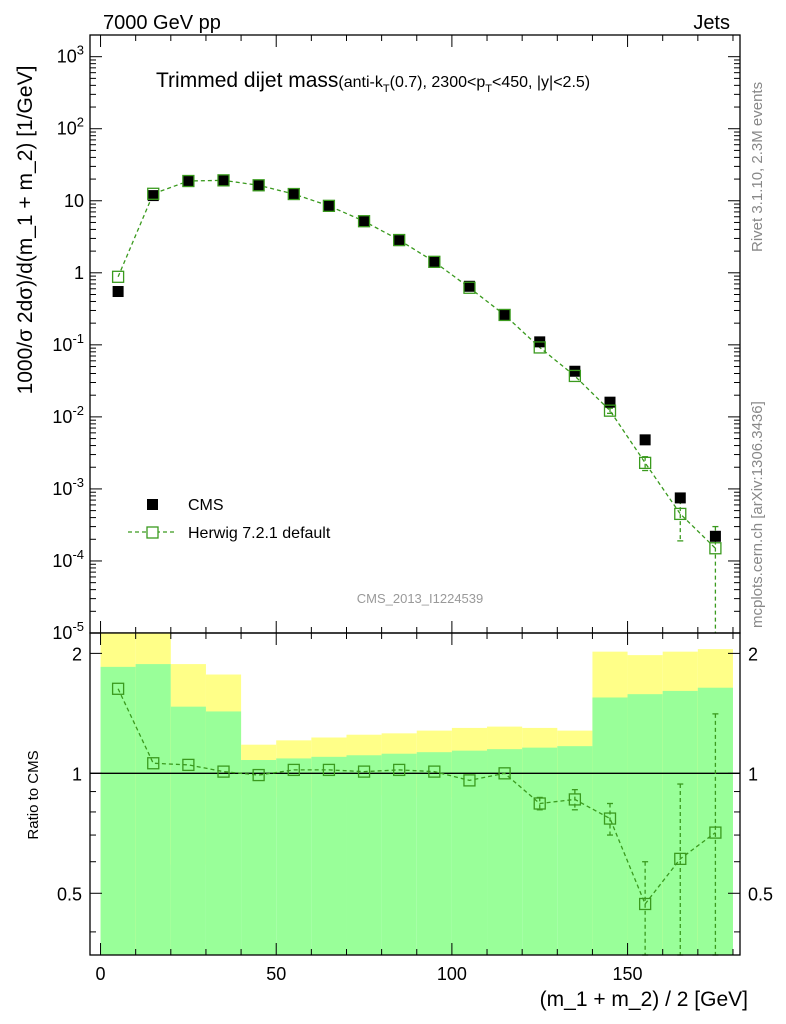  What do you see at coordinates (757, 167) in the screenshot?
I see `rivet-label: Rivet 3.1.10, 2.3M events` at bounding box center [757, 167].